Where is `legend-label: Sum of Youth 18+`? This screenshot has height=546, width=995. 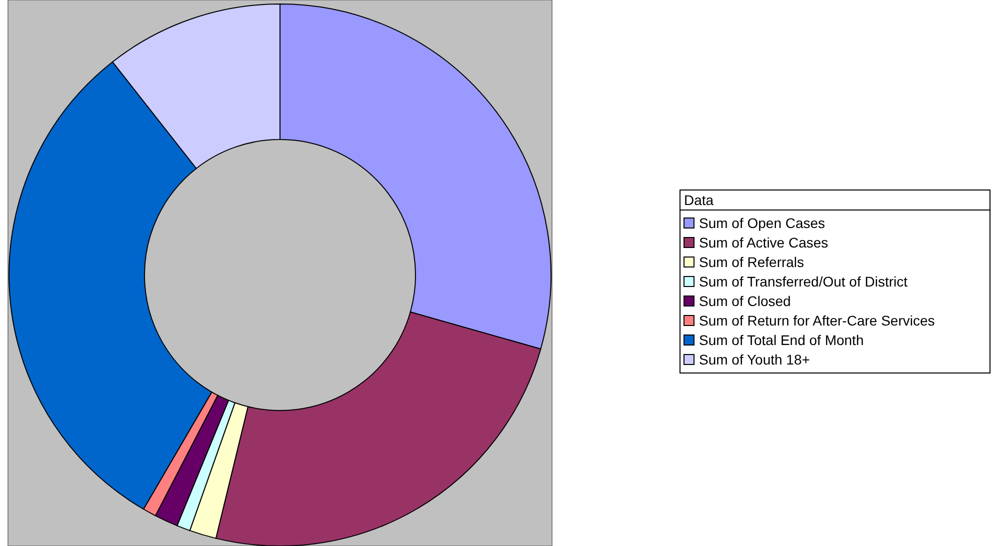
legend-label: Sum of Youth 18+ is located at coordinates (754, 360).